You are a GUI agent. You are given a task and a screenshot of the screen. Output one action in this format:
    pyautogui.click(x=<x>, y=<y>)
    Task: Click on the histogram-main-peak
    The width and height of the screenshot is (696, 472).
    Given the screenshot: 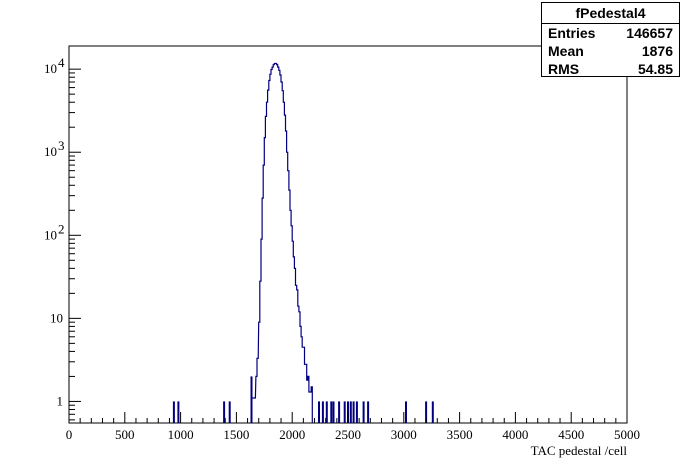 What is the action you would take?
    pyautogui.click(x=281, y=242)
    